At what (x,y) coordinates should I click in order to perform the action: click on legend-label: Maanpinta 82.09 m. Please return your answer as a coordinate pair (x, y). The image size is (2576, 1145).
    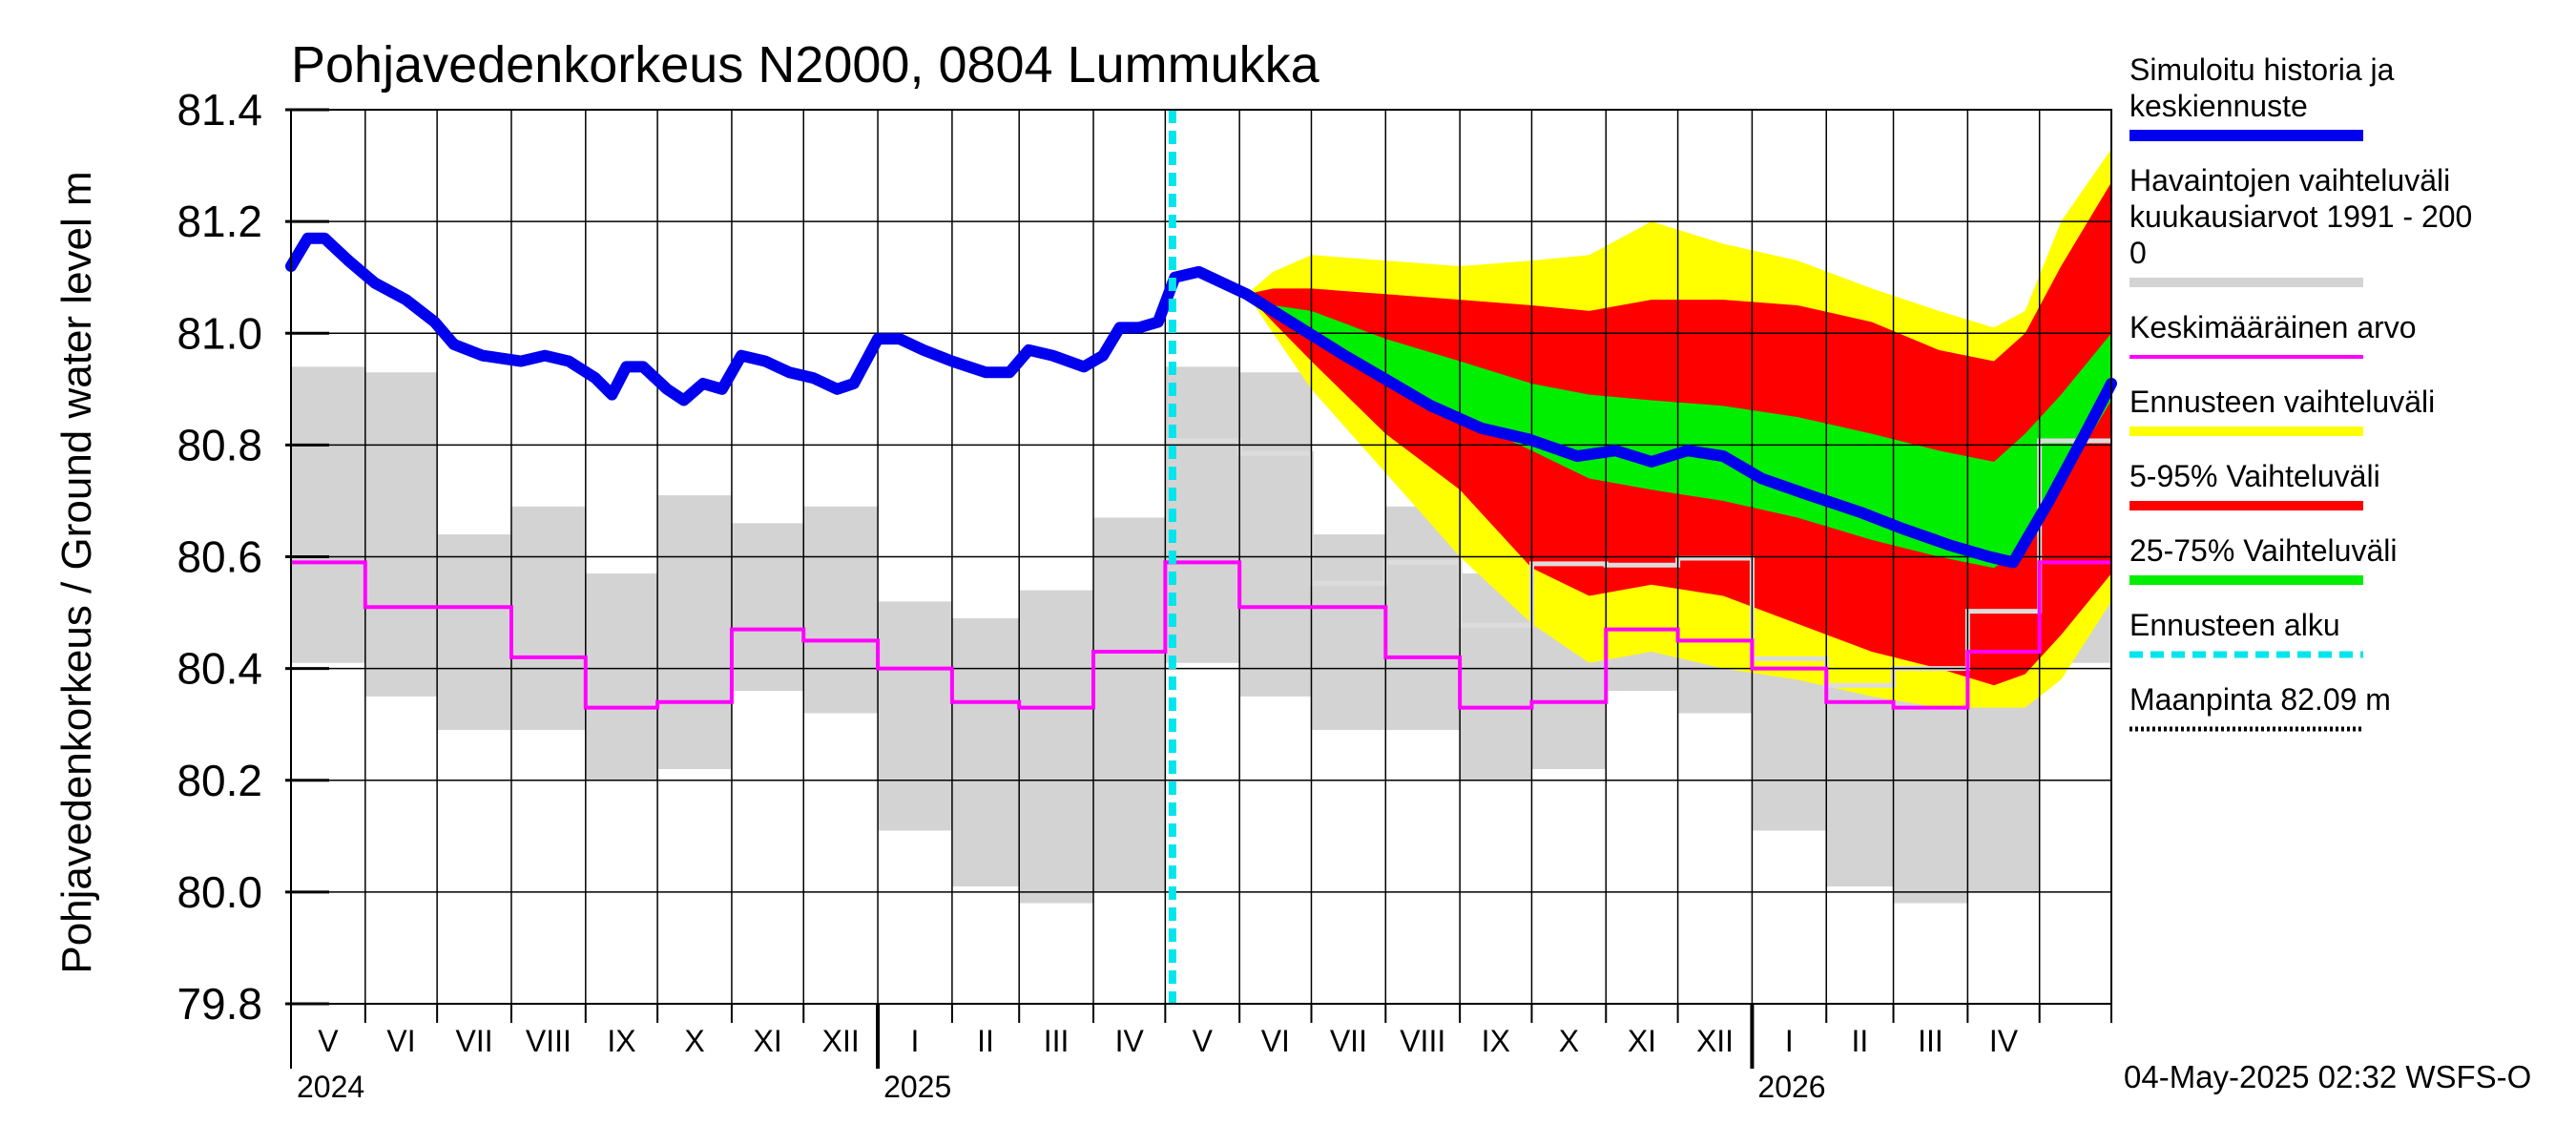
    Looking at the image, I should click on (2260, 700).